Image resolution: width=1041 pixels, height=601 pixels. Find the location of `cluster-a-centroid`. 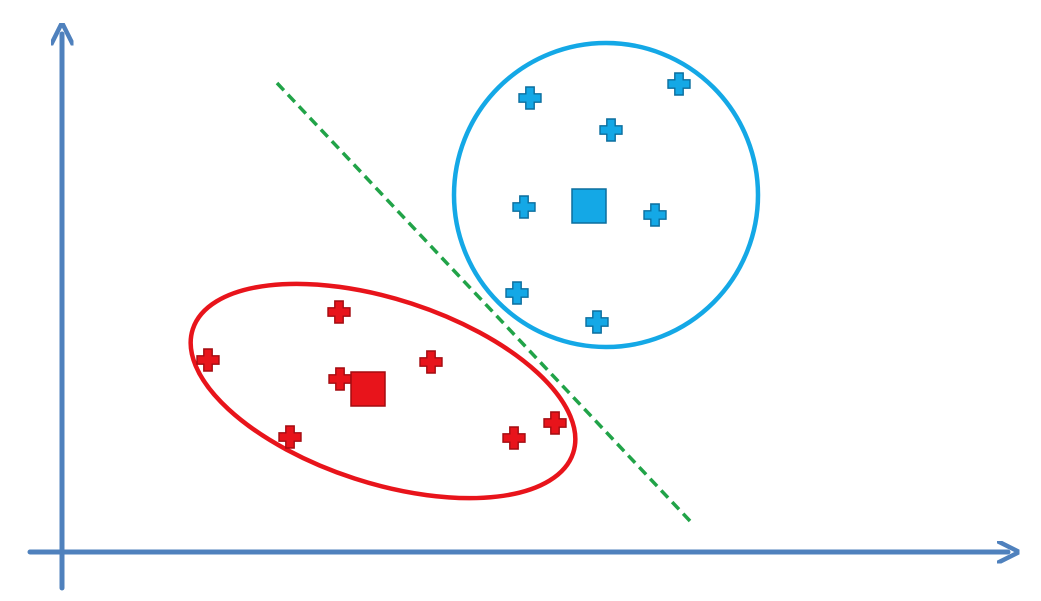

cluster-a-centroid is located at coordinates (368, 389).